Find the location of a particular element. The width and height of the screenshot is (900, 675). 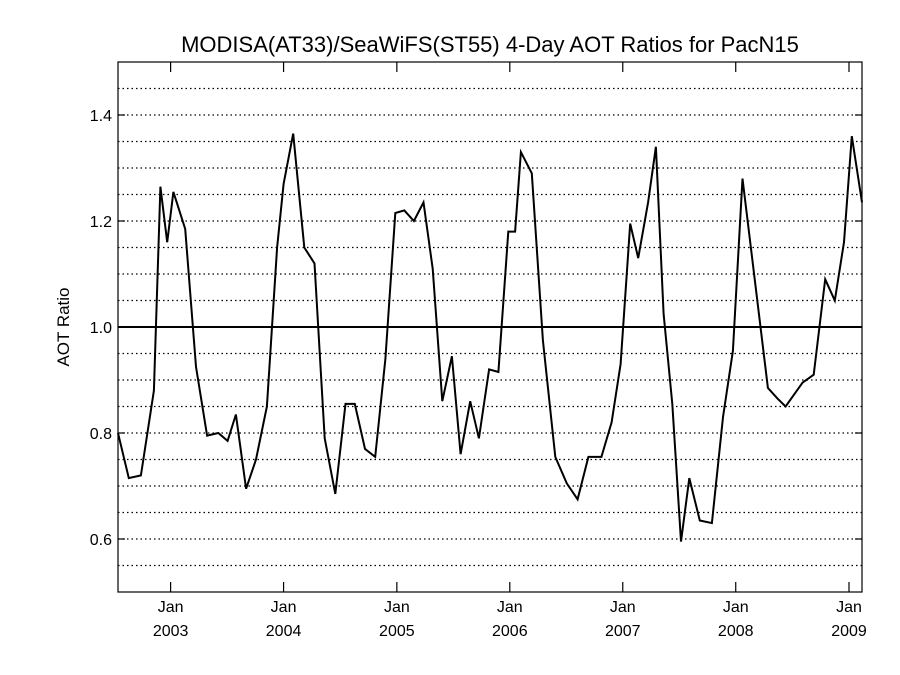

x-tick-label-year: 2004 is located at coordinates (284, 631).